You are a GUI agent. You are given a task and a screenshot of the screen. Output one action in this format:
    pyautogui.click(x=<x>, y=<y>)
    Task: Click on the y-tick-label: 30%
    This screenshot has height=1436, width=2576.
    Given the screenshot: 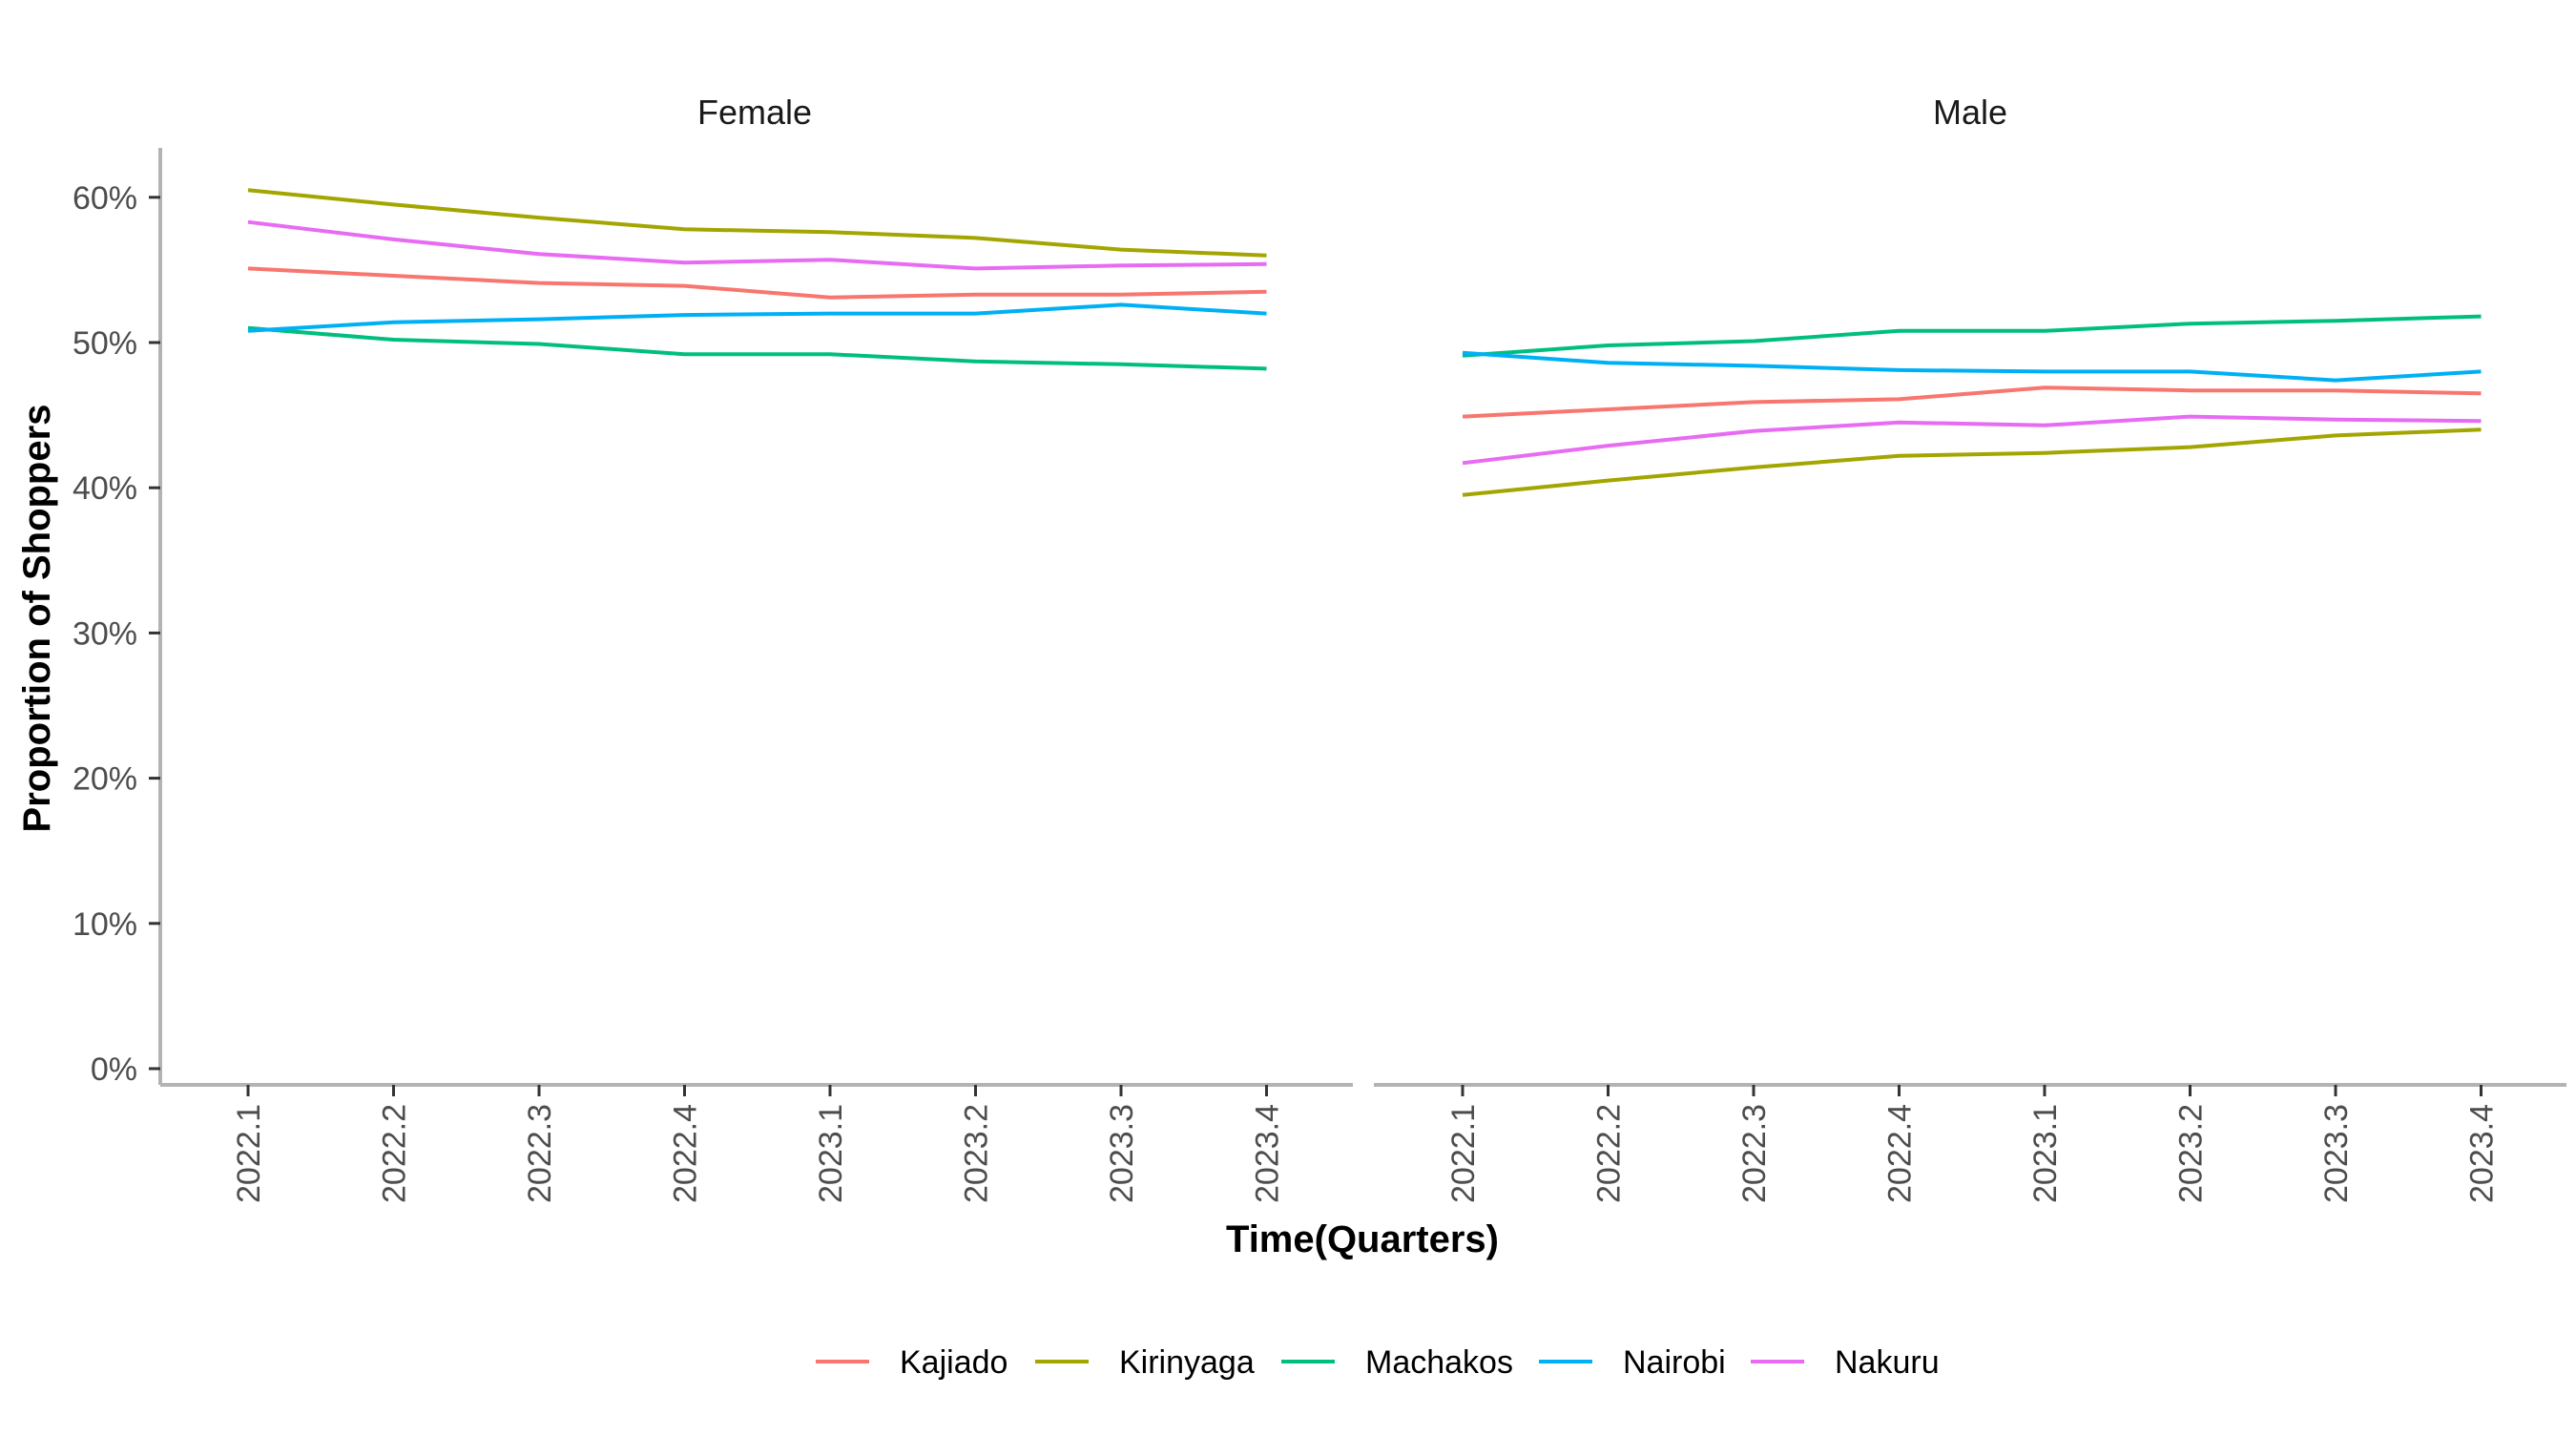 What is the action you would take?
    pyautogui.click(x=105, y=633)
    